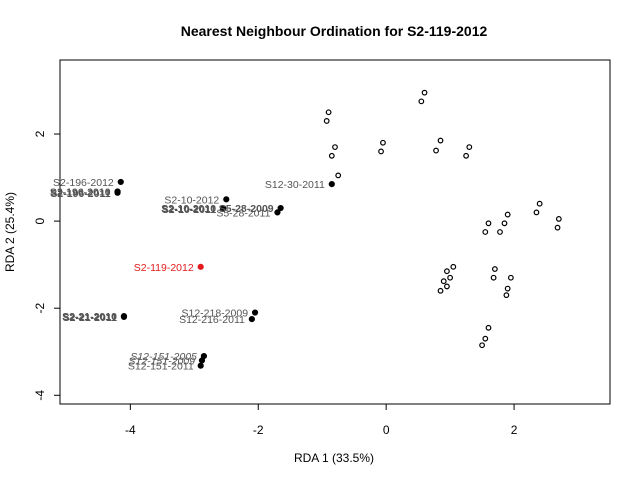  I want to click on y-tick-label: -2, so click(40, 308).